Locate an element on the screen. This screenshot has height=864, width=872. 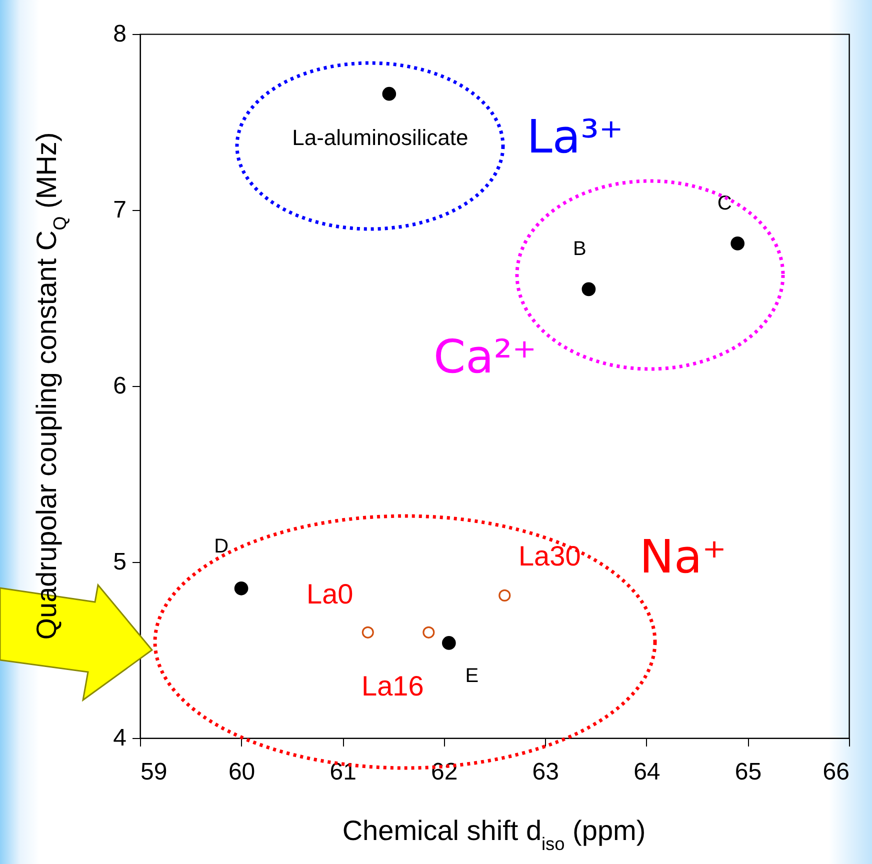
x-tick-label: 59 is located at coordinates (154, 772).